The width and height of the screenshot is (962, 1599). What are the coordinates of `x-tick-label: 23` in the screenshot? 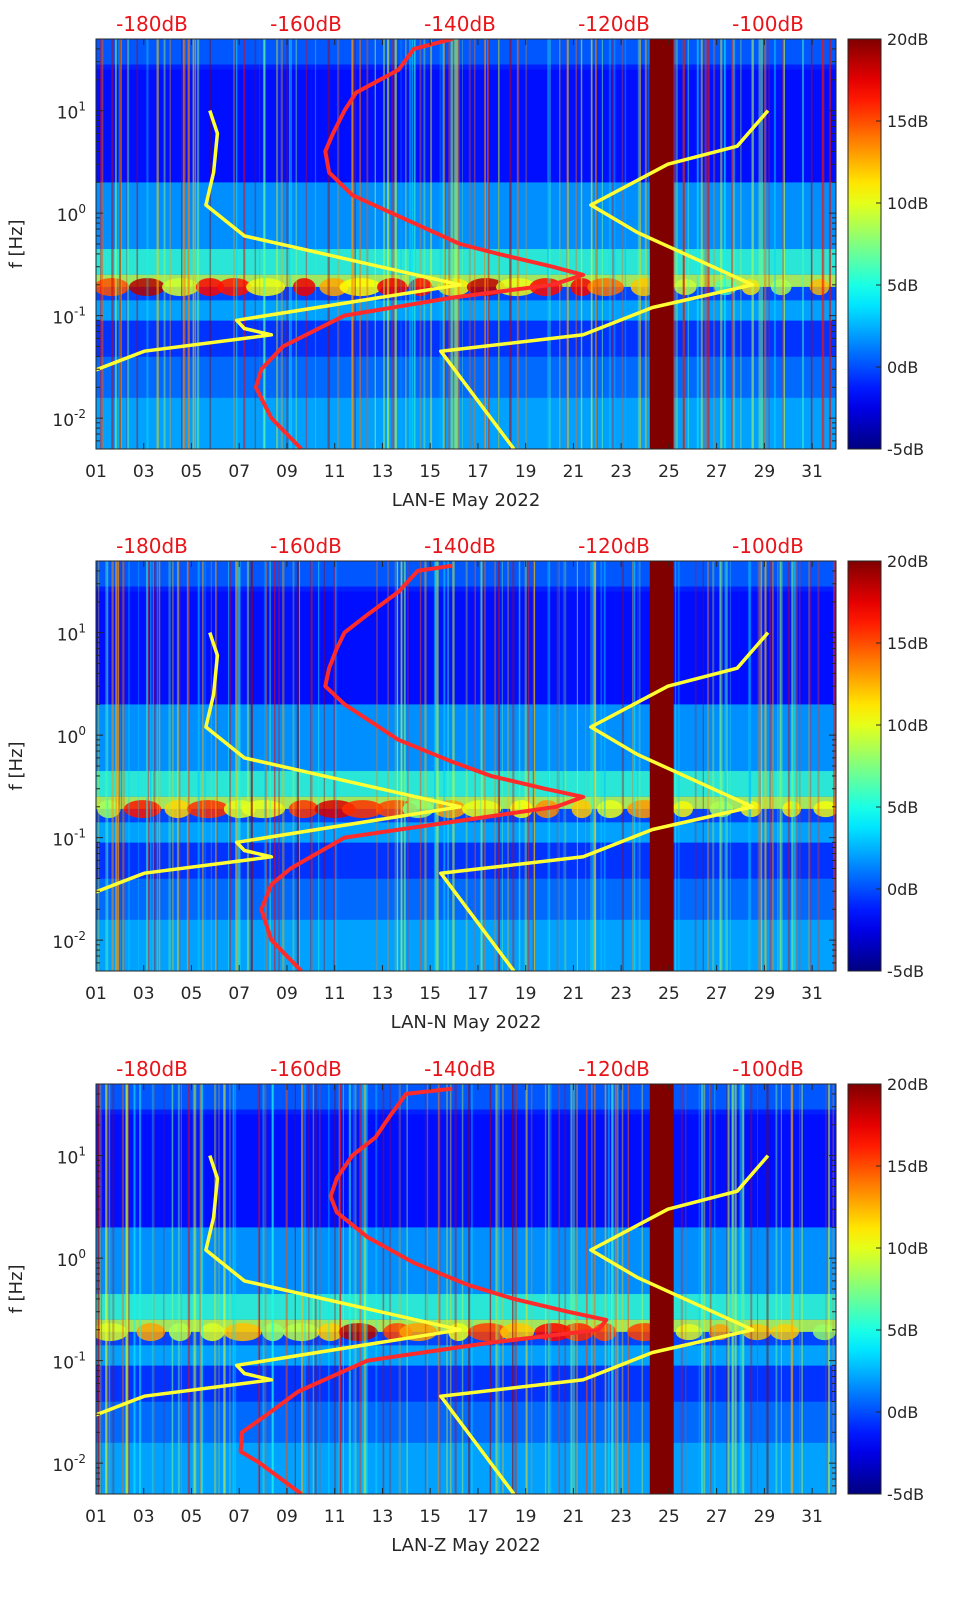 It's located at (621, 994).